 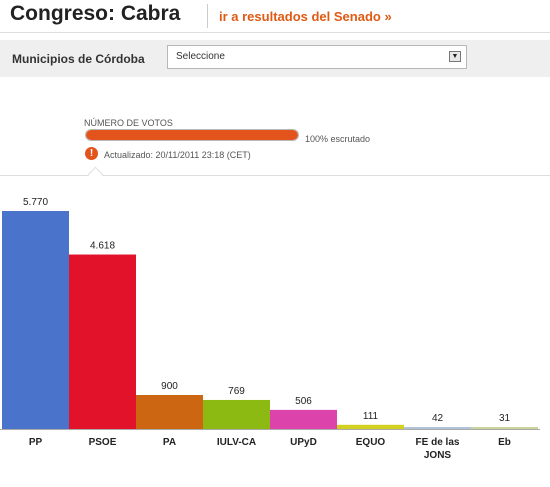 What do you see at coordinates (455, 56) in the screenshot?
I see `chevron-down-icon: ▼` at bounding box center [455, 56].